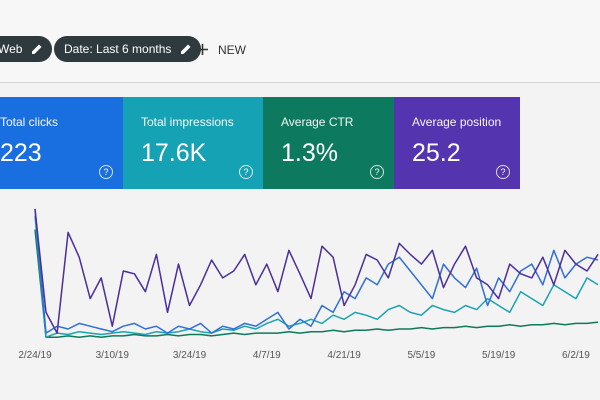 This screenshot has width=600, height=400. Describe the element at coordinates (61, 143) in the screenshot. I see `metric-card: Total clicks 223?` at that location.